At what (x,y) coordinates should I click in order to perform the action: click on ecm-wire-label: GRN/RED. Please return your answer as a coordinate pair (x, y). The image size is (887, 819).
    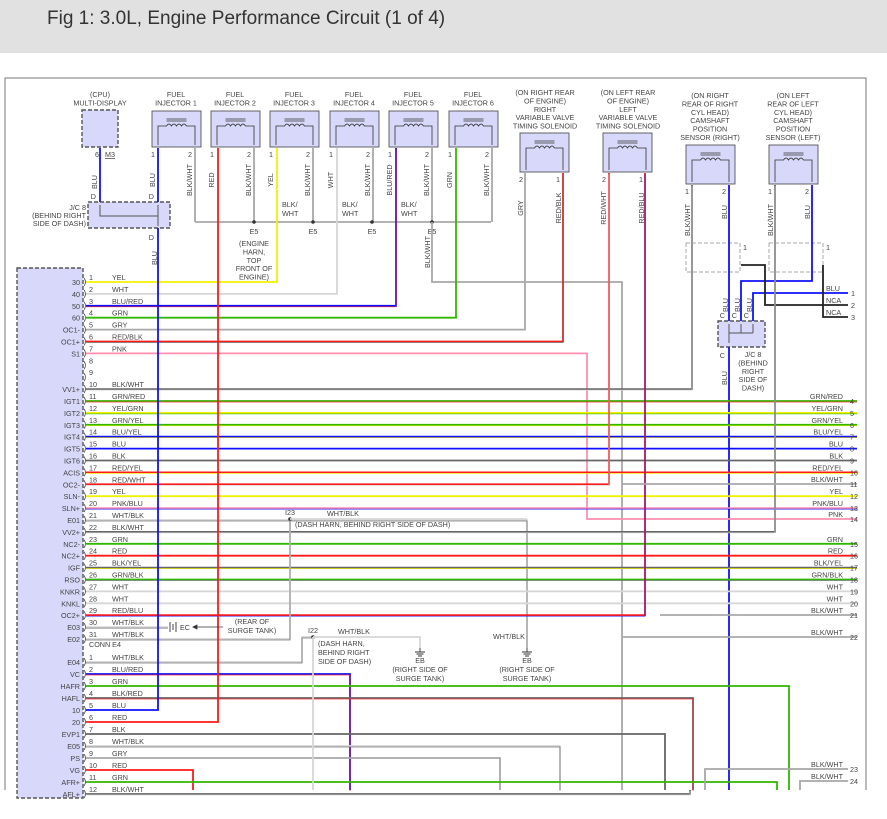
    Looking at the image, I should click on (128, 396).